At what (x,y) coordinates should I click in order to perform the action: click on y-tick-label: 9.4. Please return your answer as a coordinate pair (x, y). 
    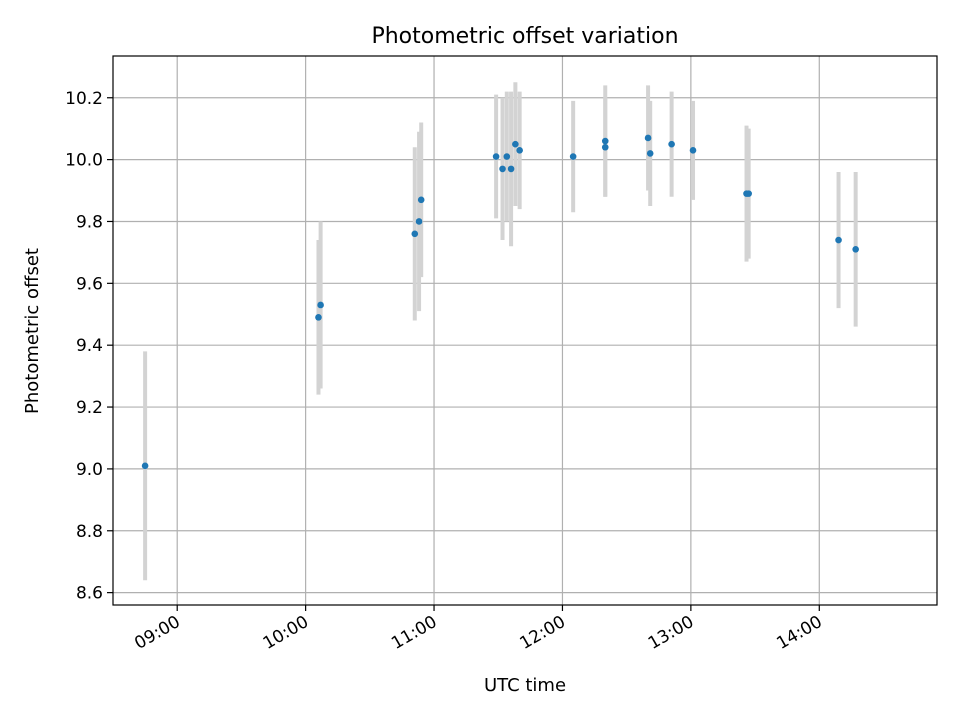
    Looking at the image, I should click on (89, 346).